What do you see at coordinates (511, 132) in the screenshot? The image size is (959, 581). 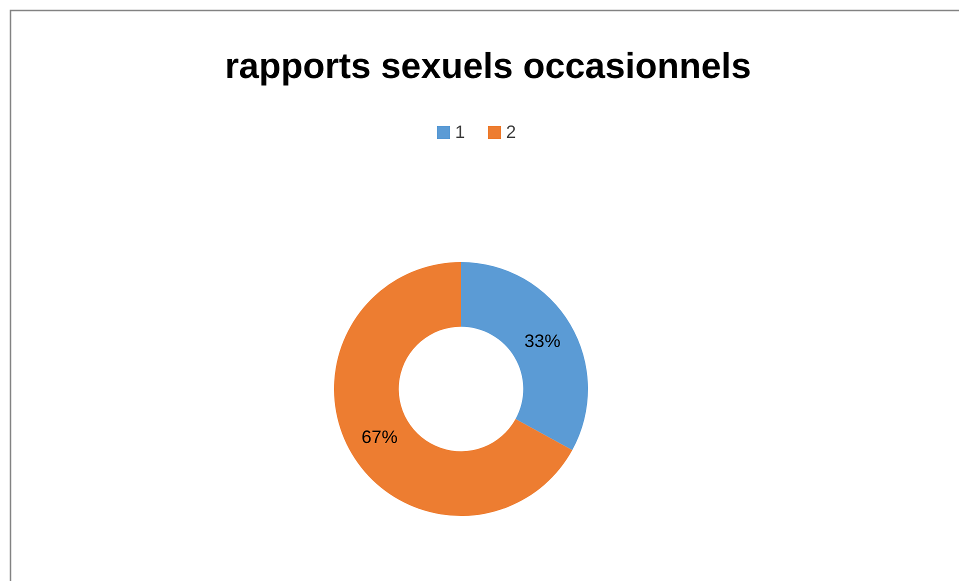 I see `legend-label: 2` at bounding box center [511, 132].